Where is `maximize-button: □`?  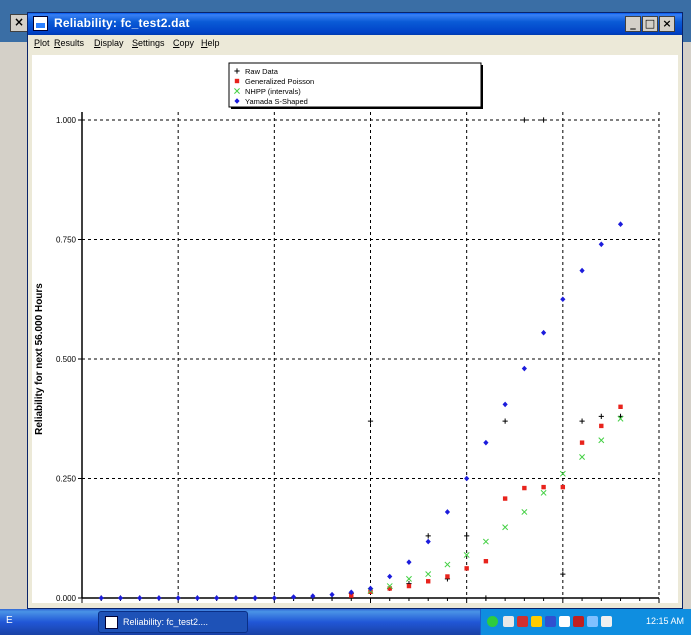
maximize-button: □ is located at coordinates (650, 24).